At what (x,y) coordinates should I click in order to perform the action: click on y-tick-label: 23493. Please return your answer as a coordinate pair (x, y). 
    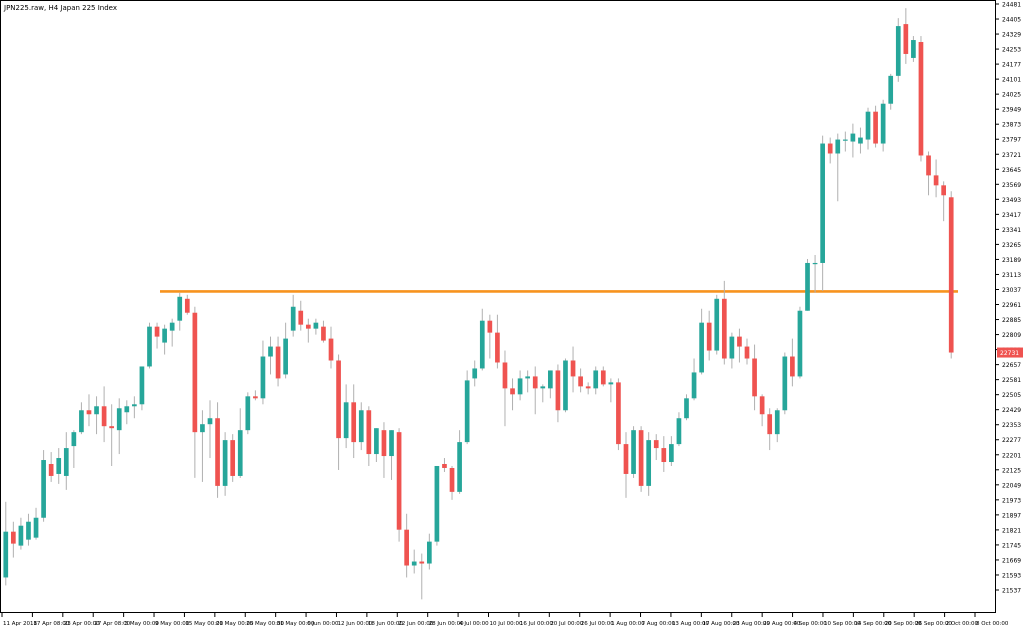
    Looking at the image, I should click on (1011, 200).